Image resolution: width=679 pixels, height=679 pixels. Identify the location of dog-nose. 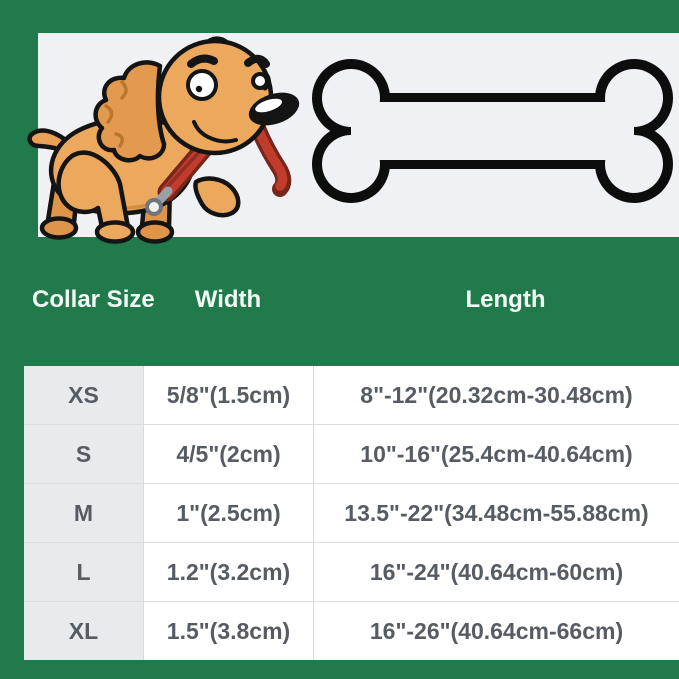
(274, 109).